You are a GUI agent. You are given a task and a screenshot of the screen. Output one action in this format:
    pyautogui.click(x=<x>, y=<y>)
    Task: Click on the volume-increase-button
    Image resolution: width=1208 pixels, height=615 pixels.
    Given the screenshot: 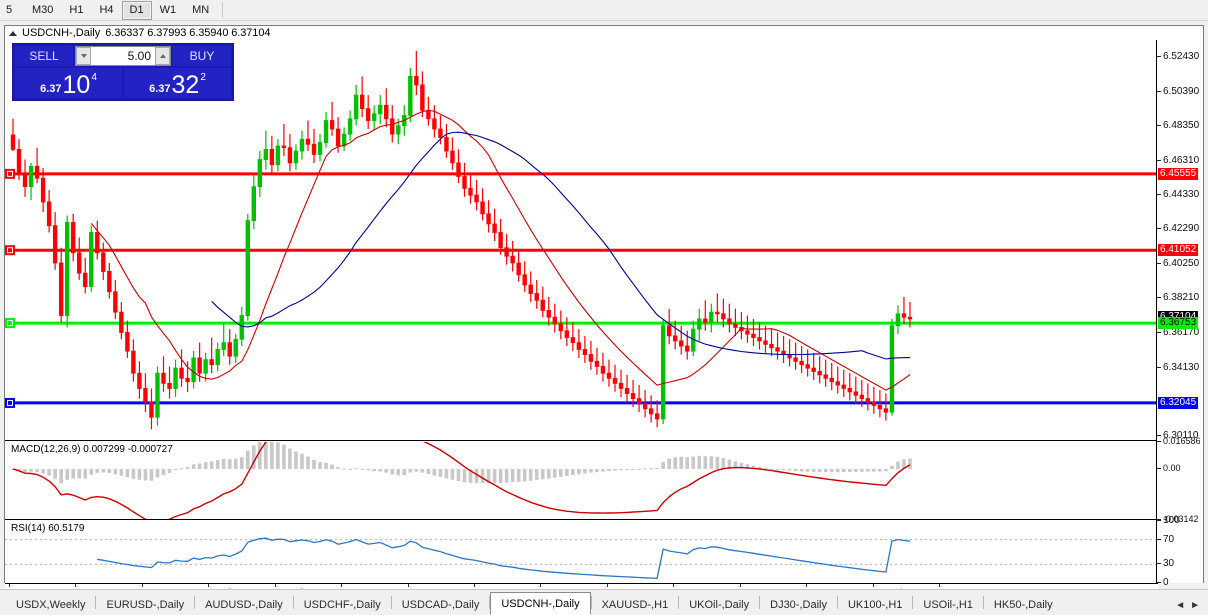 What is the action you would take?
    pyautogui.click(x=162, y=56)
    